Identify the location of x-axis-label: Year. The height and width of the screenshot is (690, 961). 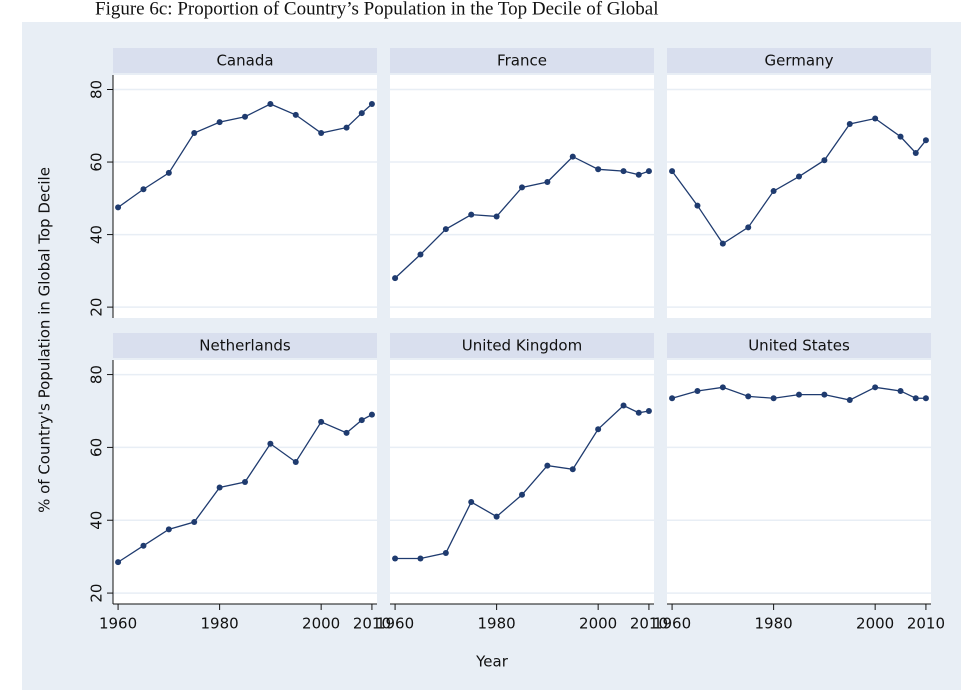
(492, 662).